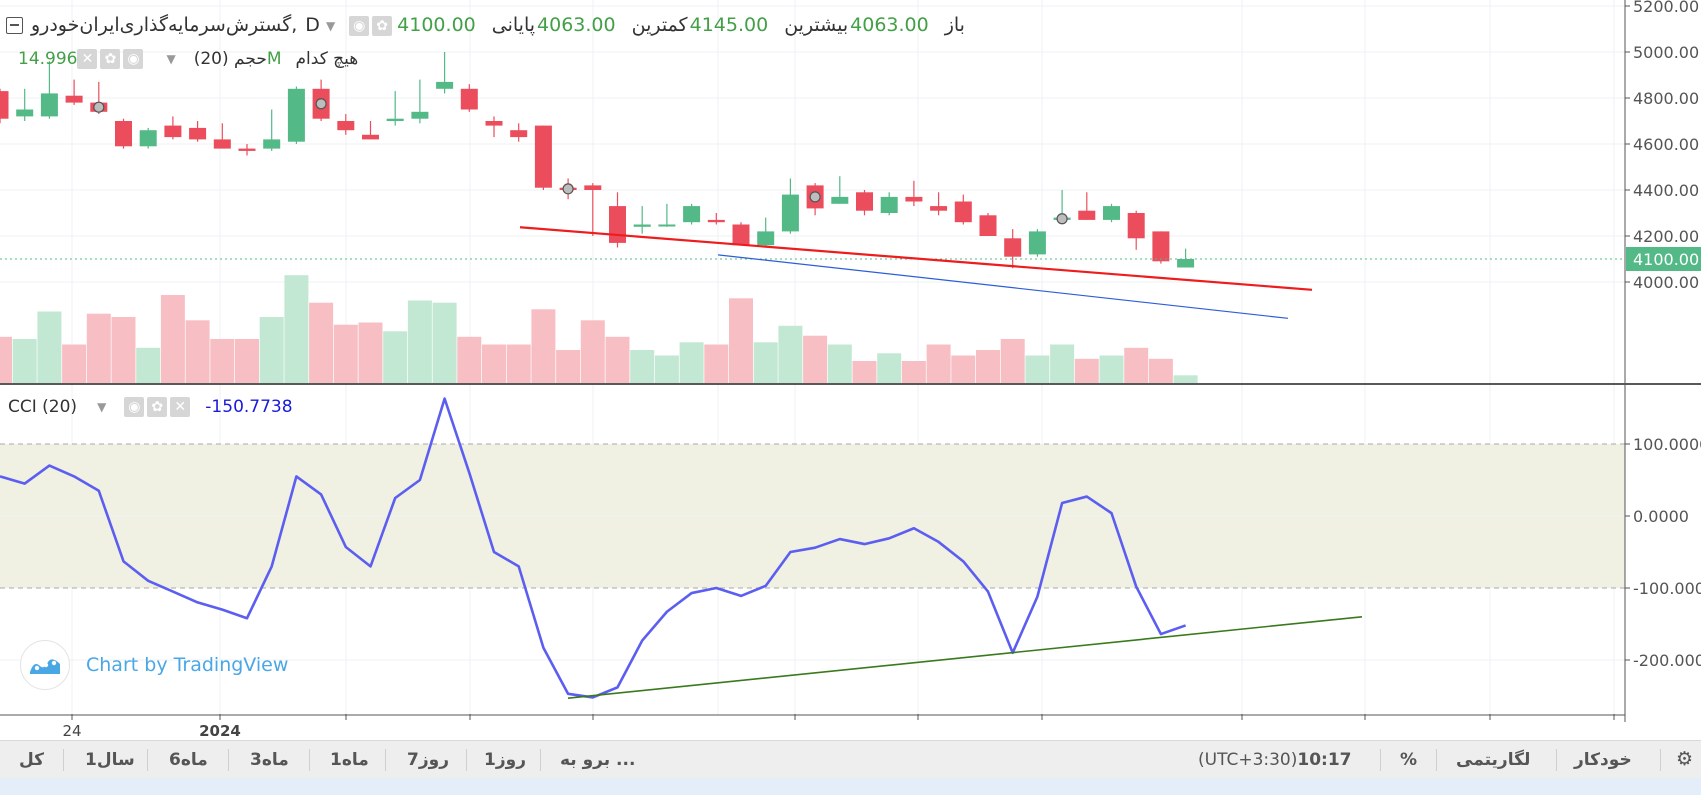  I want to click on tradingview-logo-icon, so click(45, 665).